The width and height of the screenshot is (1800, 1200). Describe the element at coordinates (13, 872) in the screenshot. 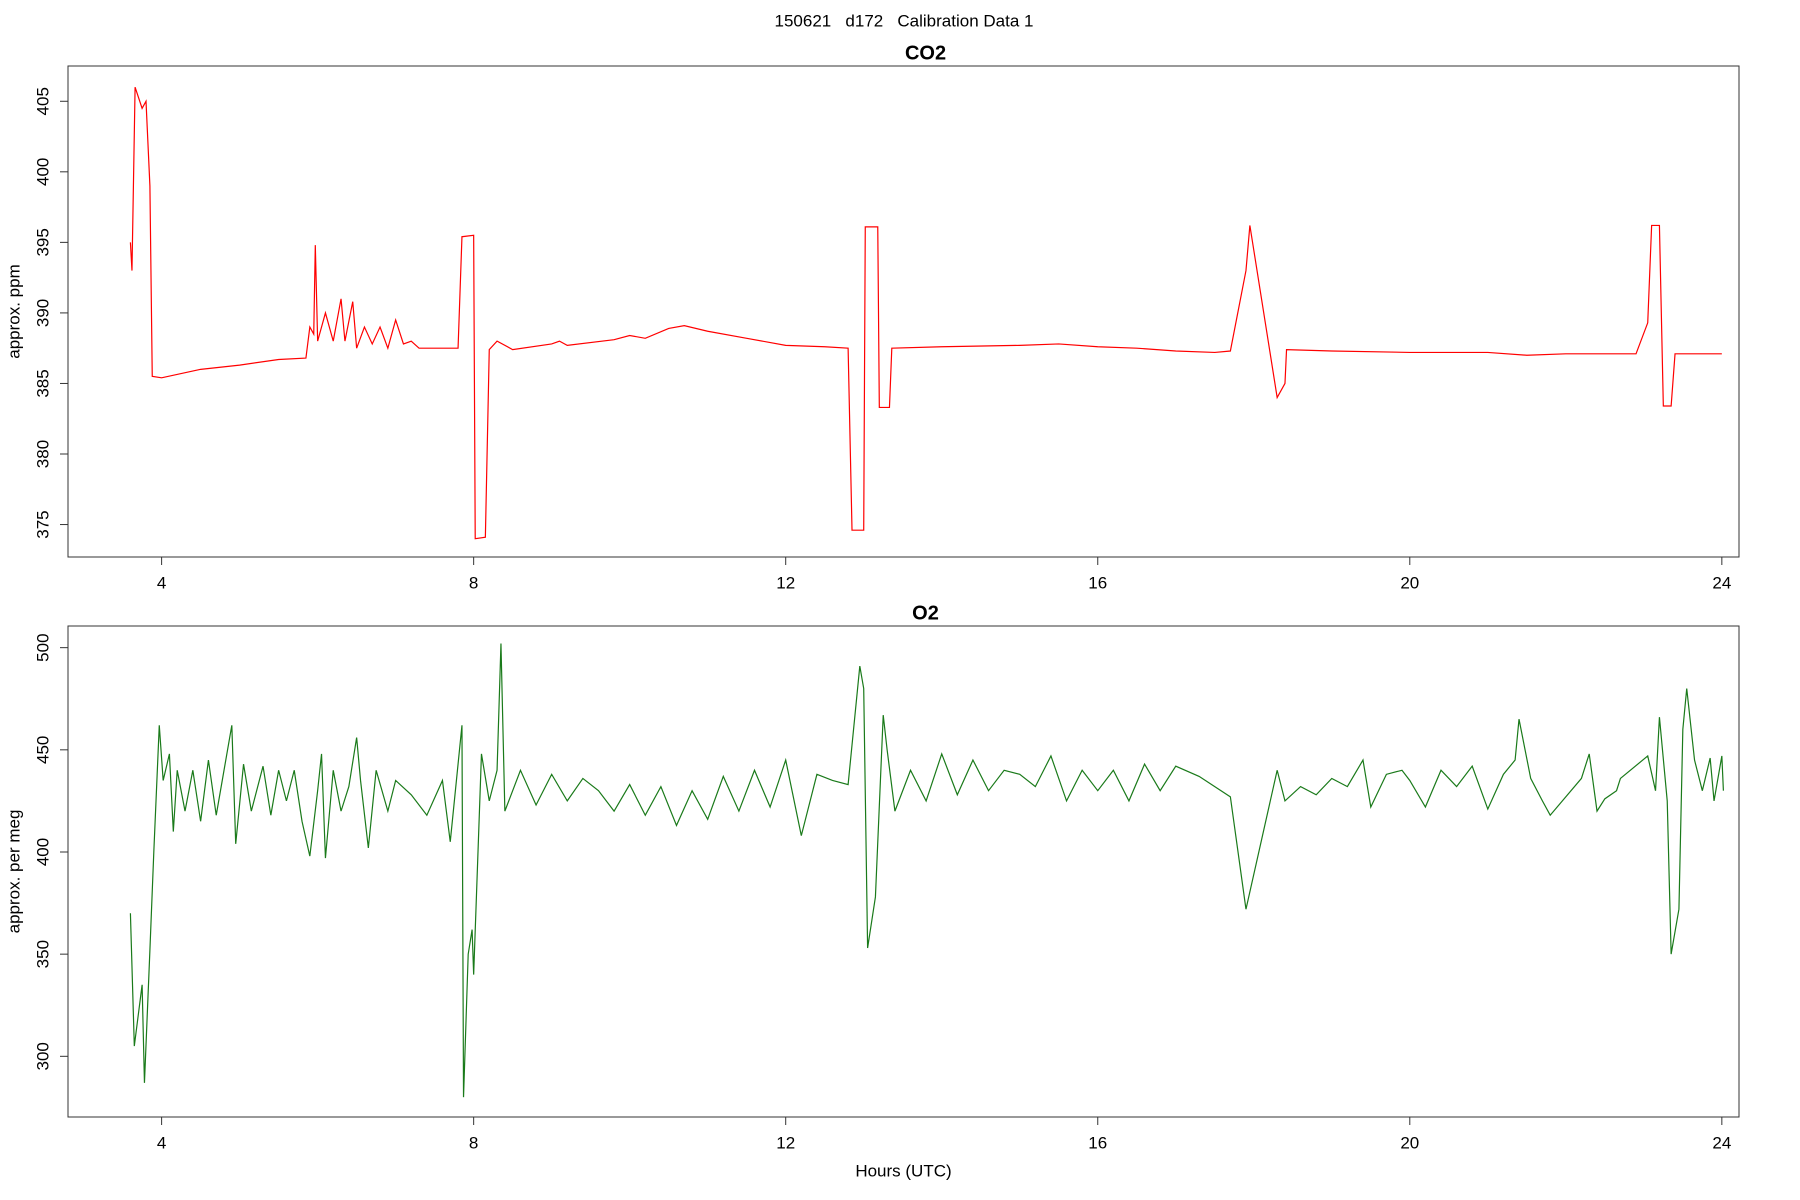

I see `y-axis-label: approx. per meg` at that location.